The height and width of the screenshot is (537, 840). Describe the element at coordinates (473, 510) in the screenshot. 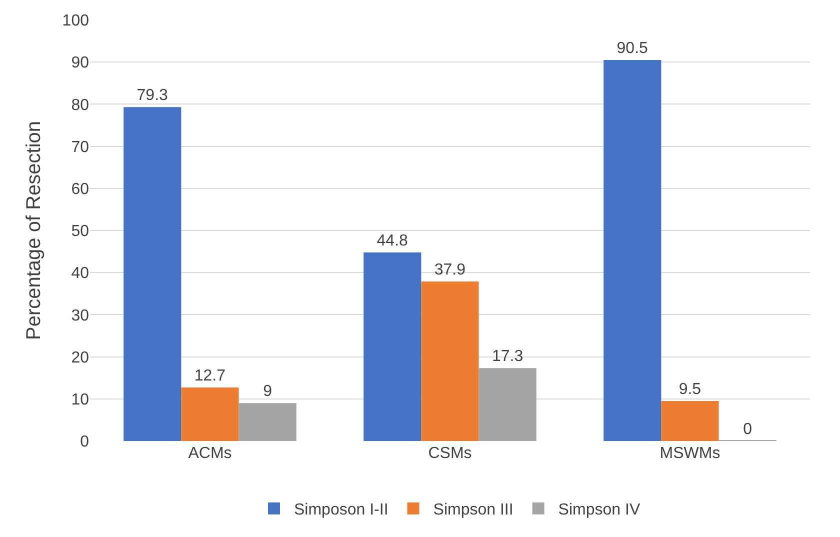

I see `legend-label: Simpson III` at that location.